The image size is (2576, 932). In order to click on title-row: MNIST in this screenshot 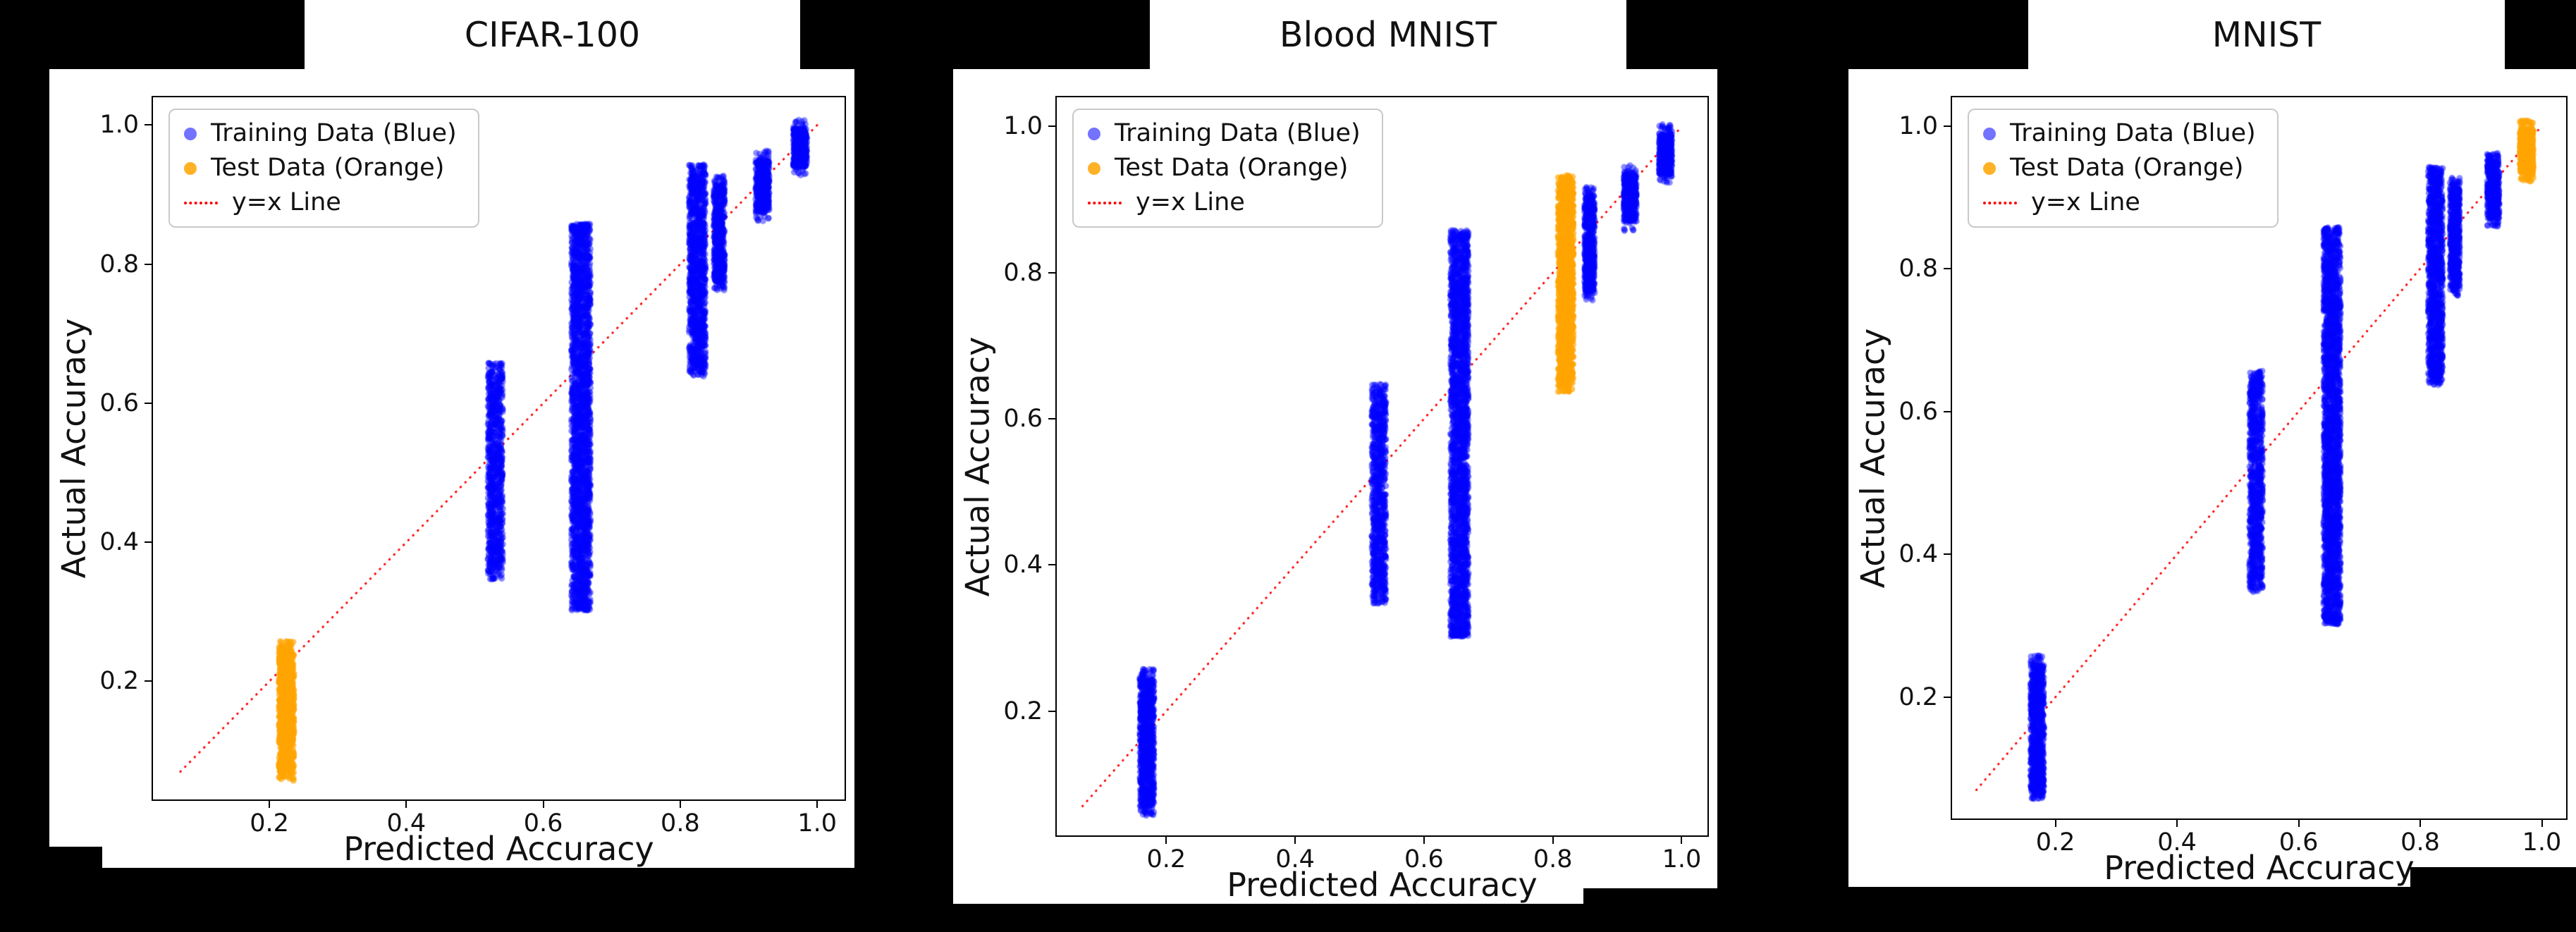, I will do `click(2212, 34)`.